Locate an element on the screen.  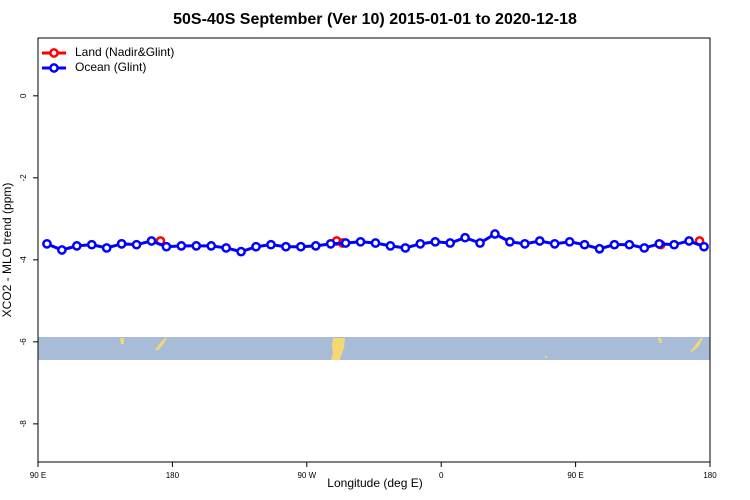
y-tick-label: -2 is located at coordinates (23, 178).